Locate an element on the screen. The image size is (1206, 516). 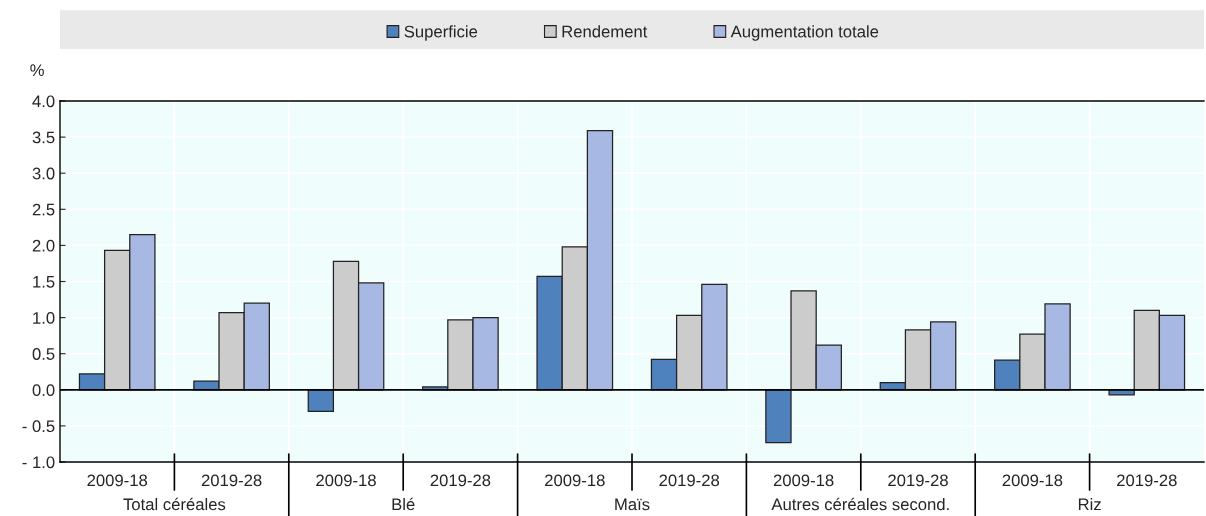
y-tick-label: 3.5 is located at coordinates (43, 137).